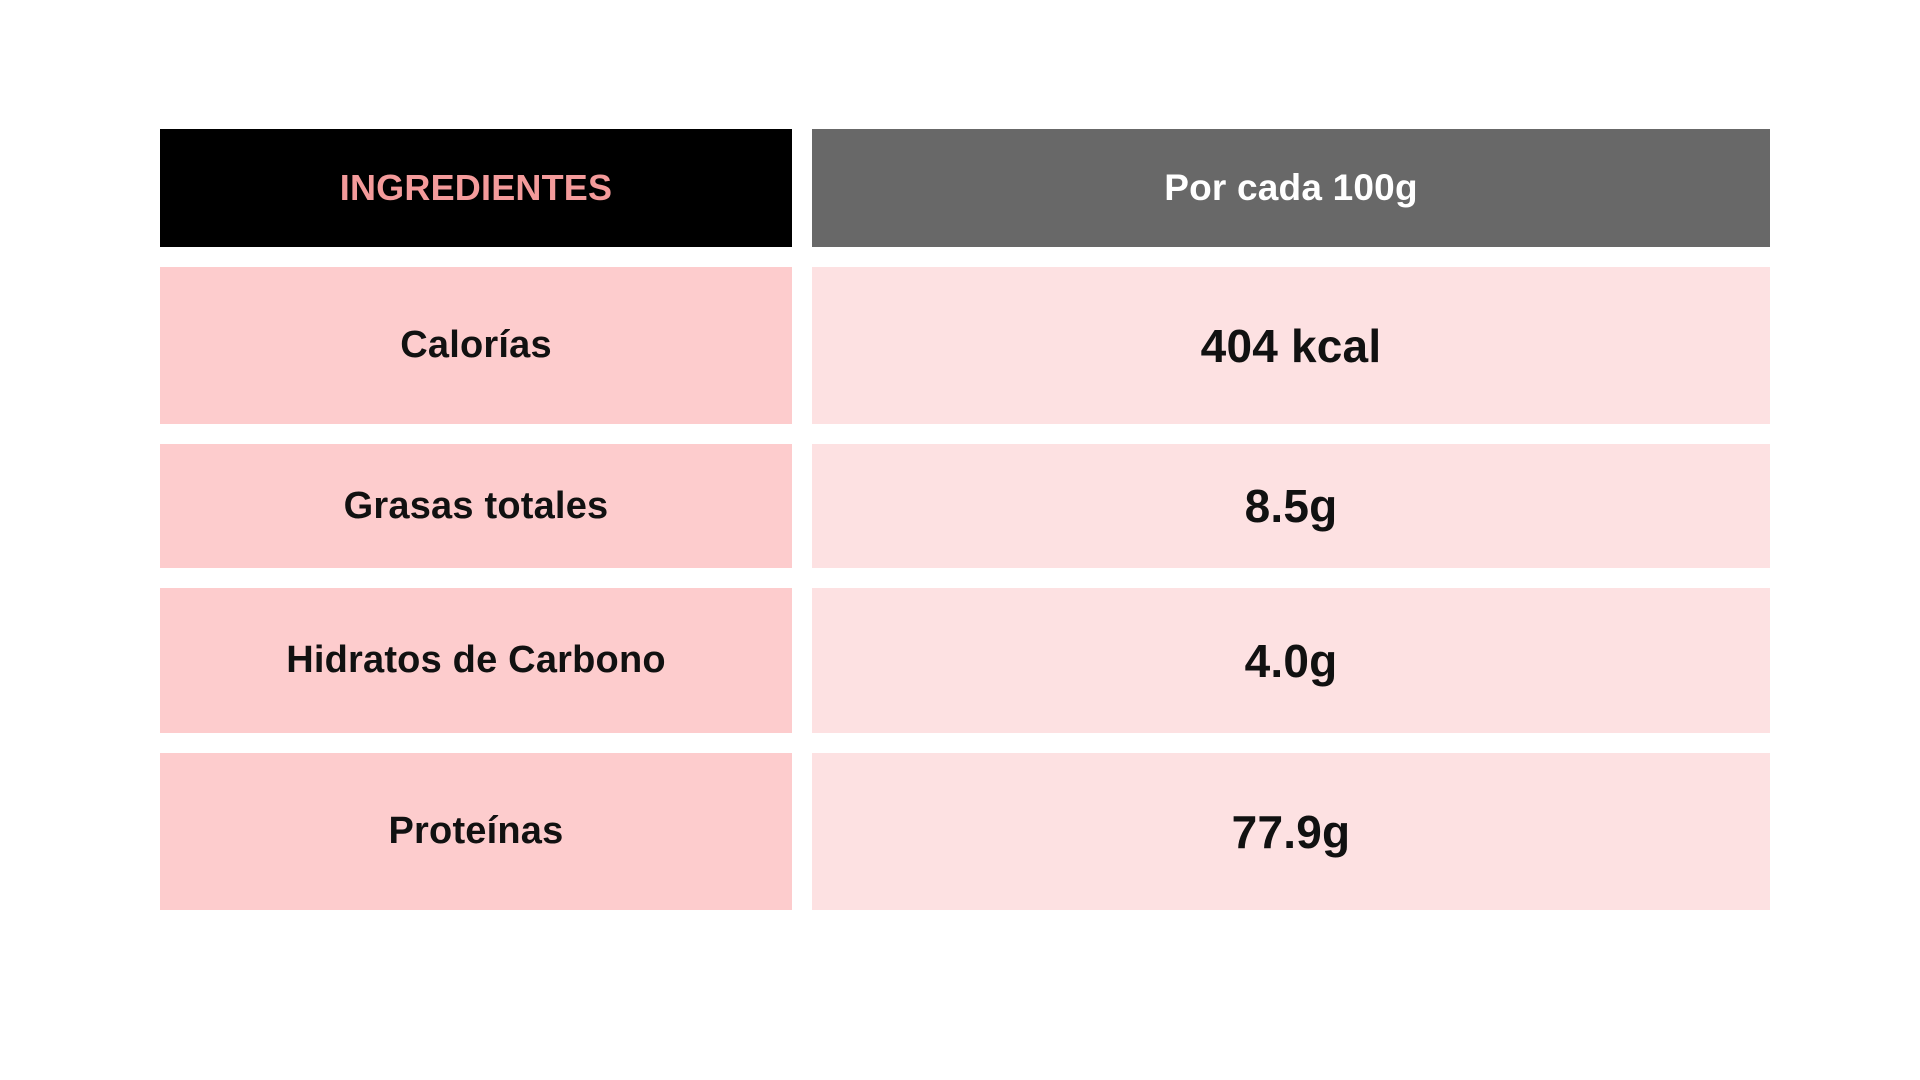  Describe the element at coordinates (1291, 345) in the screenshot. I see `row-value-calories: 404 kcal` at that location.